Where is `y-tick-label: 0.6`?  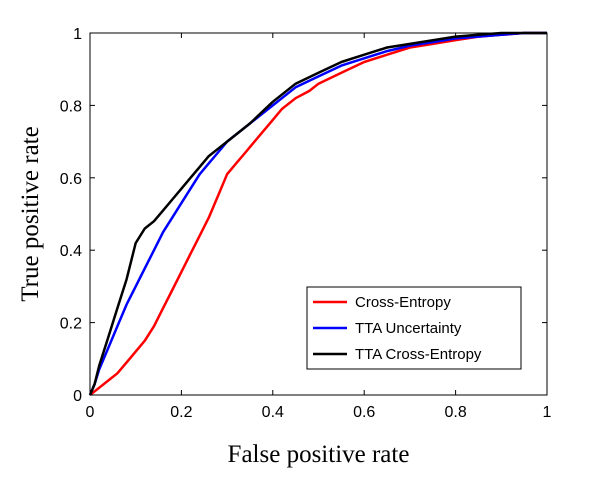 y-tick-label: 0.6 is located at coordinates (71, 179).